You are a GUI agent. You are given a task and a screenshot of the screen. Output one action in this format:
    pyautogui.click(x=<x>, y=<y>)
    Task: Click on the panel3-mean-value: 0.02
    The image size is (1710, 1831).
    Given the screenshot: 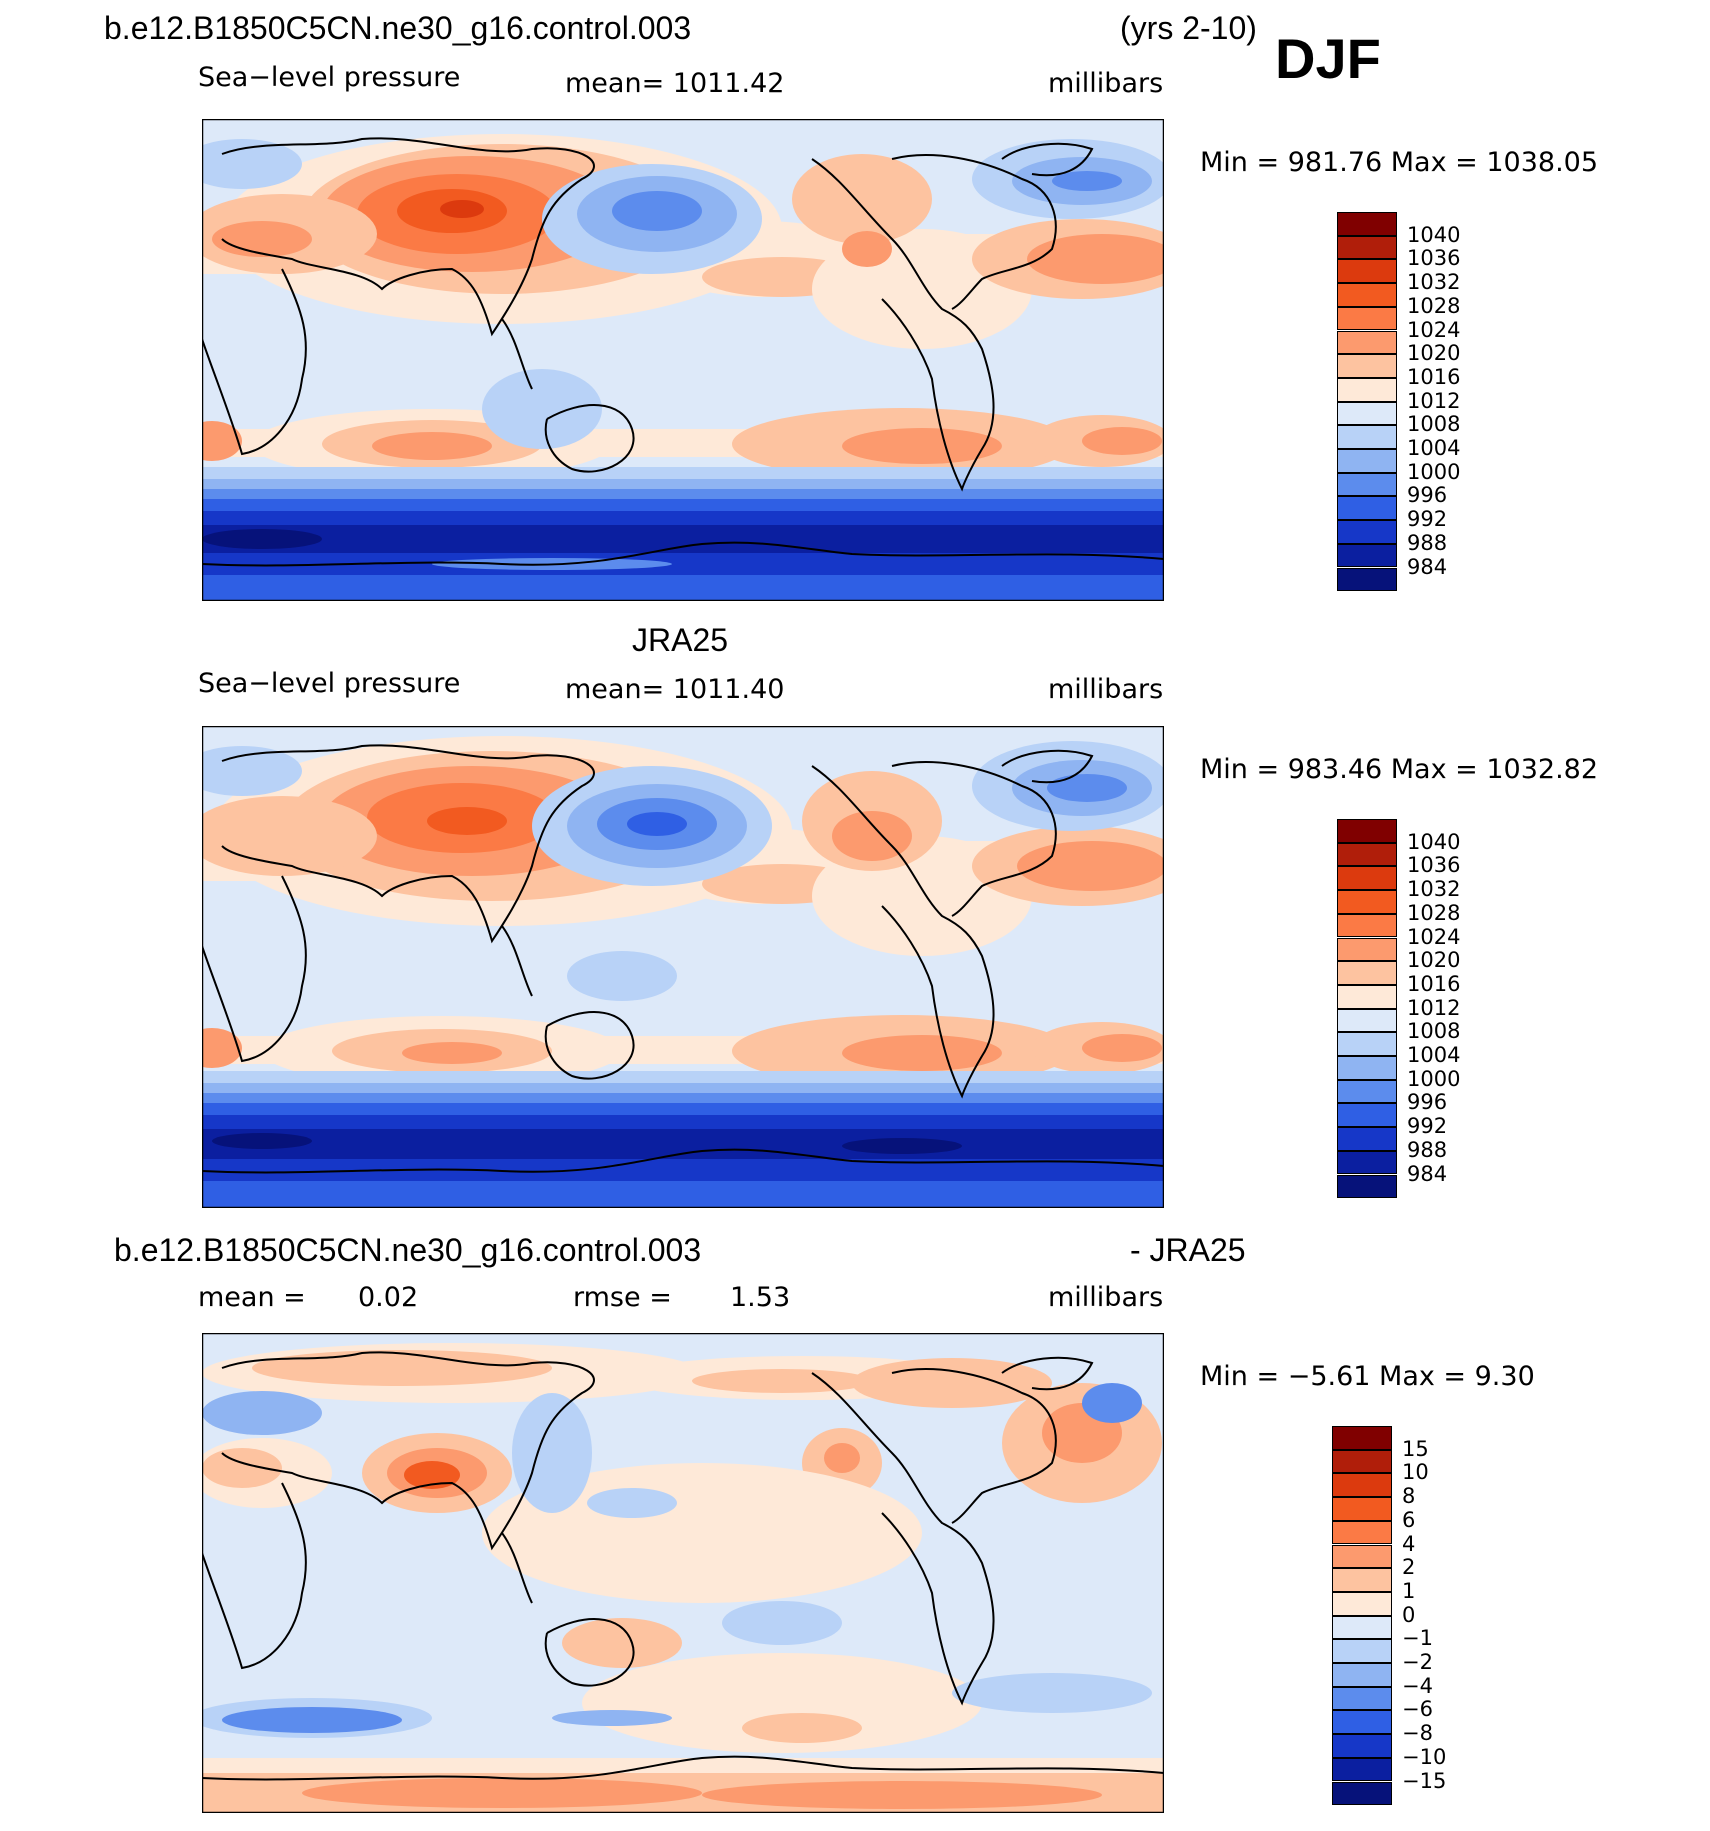 What is the action you would take?
    pyautogui.click(x=388, y=1297)
    